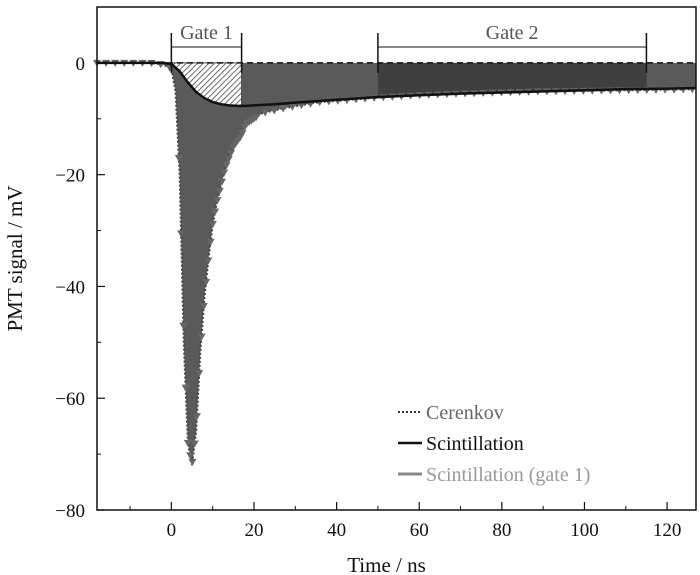 Image resolution: width=700 pixels, height=575 pixels. I want to click on y-tick-label: −80, so click(70, 511).